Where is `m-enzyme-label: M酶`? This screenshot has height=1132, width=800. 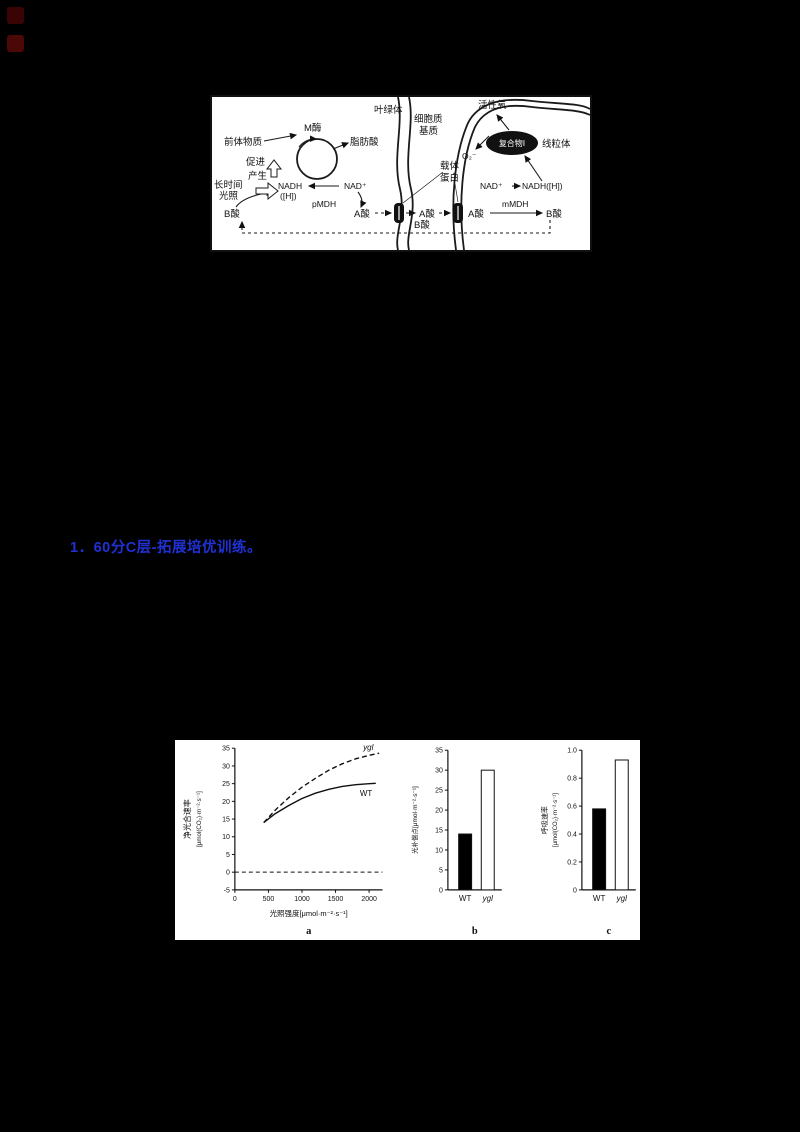
m-enzyme-label: M酶 is located at coordinates (313, 128).